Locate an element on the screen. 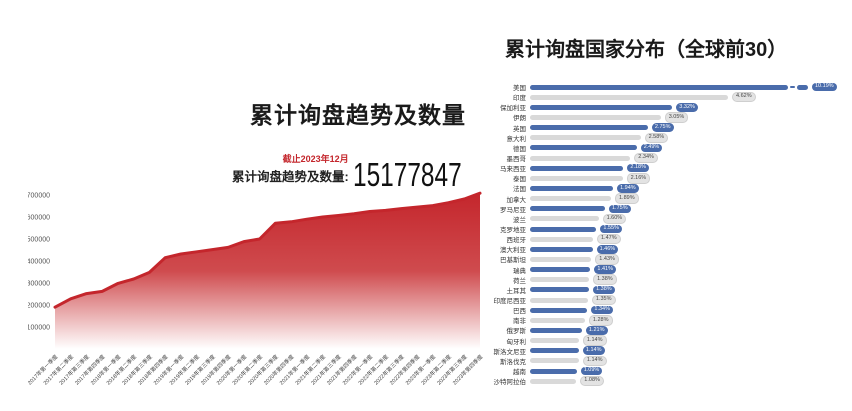 This screenshot has width=852, height=411. asof-date-label: 截止2023年12月 is located at coordinates (315, 159).